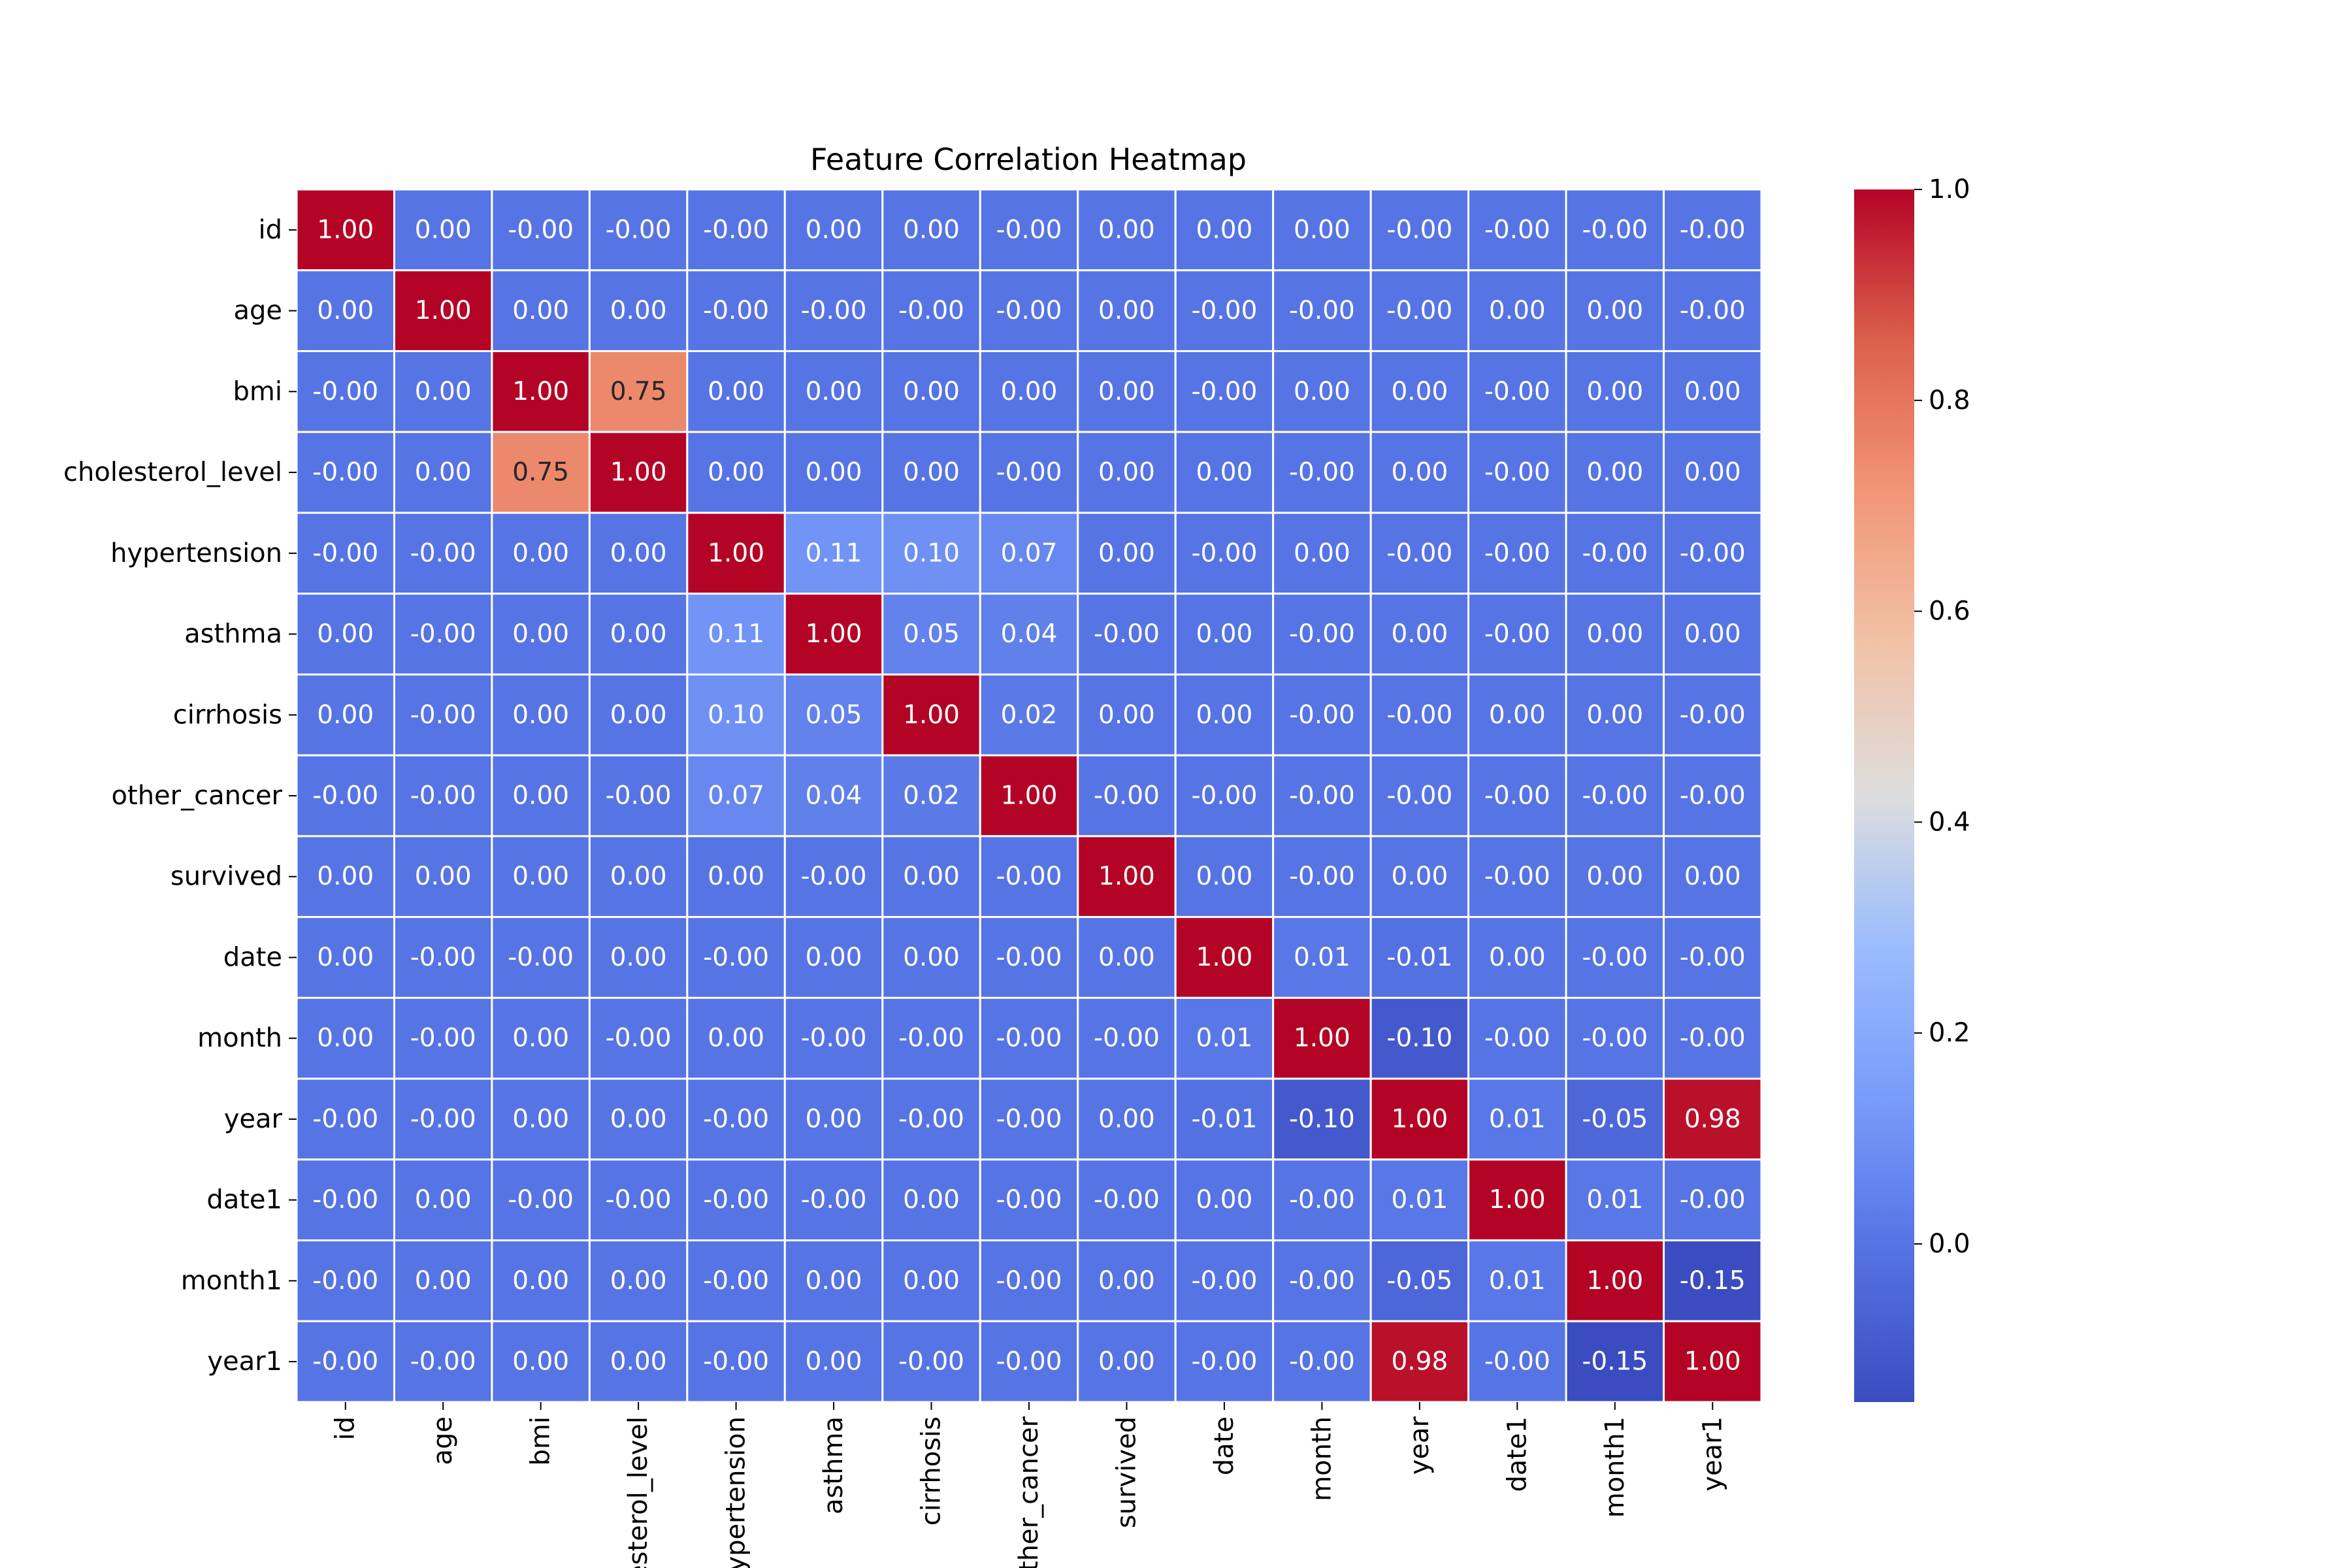 The image size is (2352, 1568). I want to click on cell-value-label: -0.15, so click(1713, 1281).